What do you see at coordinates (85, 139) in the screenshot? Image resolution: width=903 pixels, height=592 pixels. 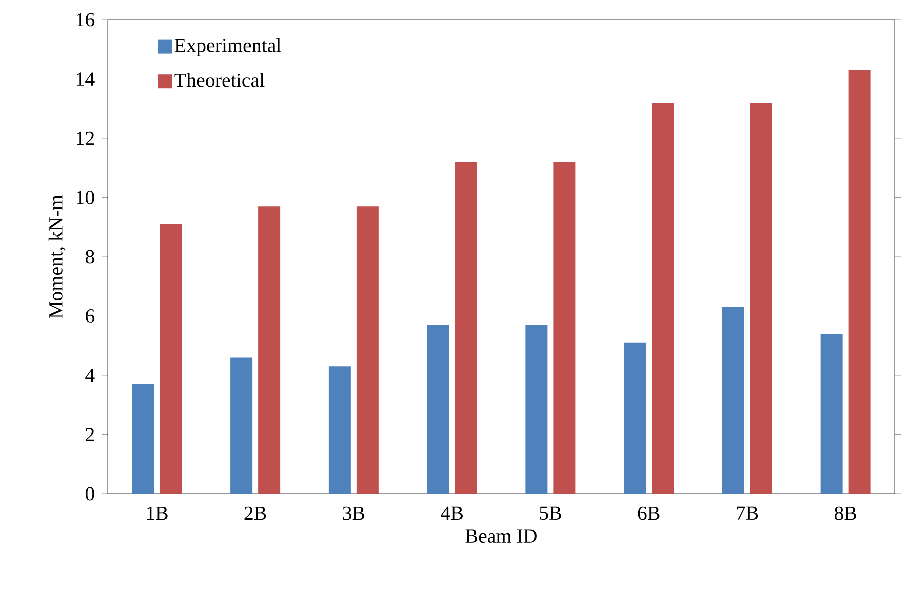 I see `y-tick-label: 12` at bounding box center [85, 139].